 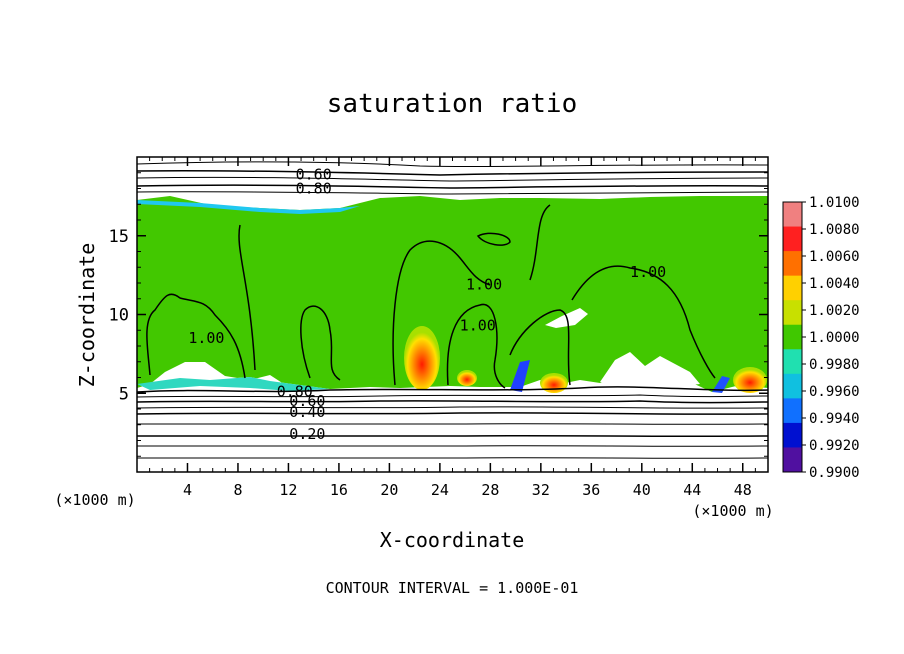 What do you see at coordinates (476, 346) in the screenshot?
I see `contour-1.00-inner` at bounding box center [476, 346].